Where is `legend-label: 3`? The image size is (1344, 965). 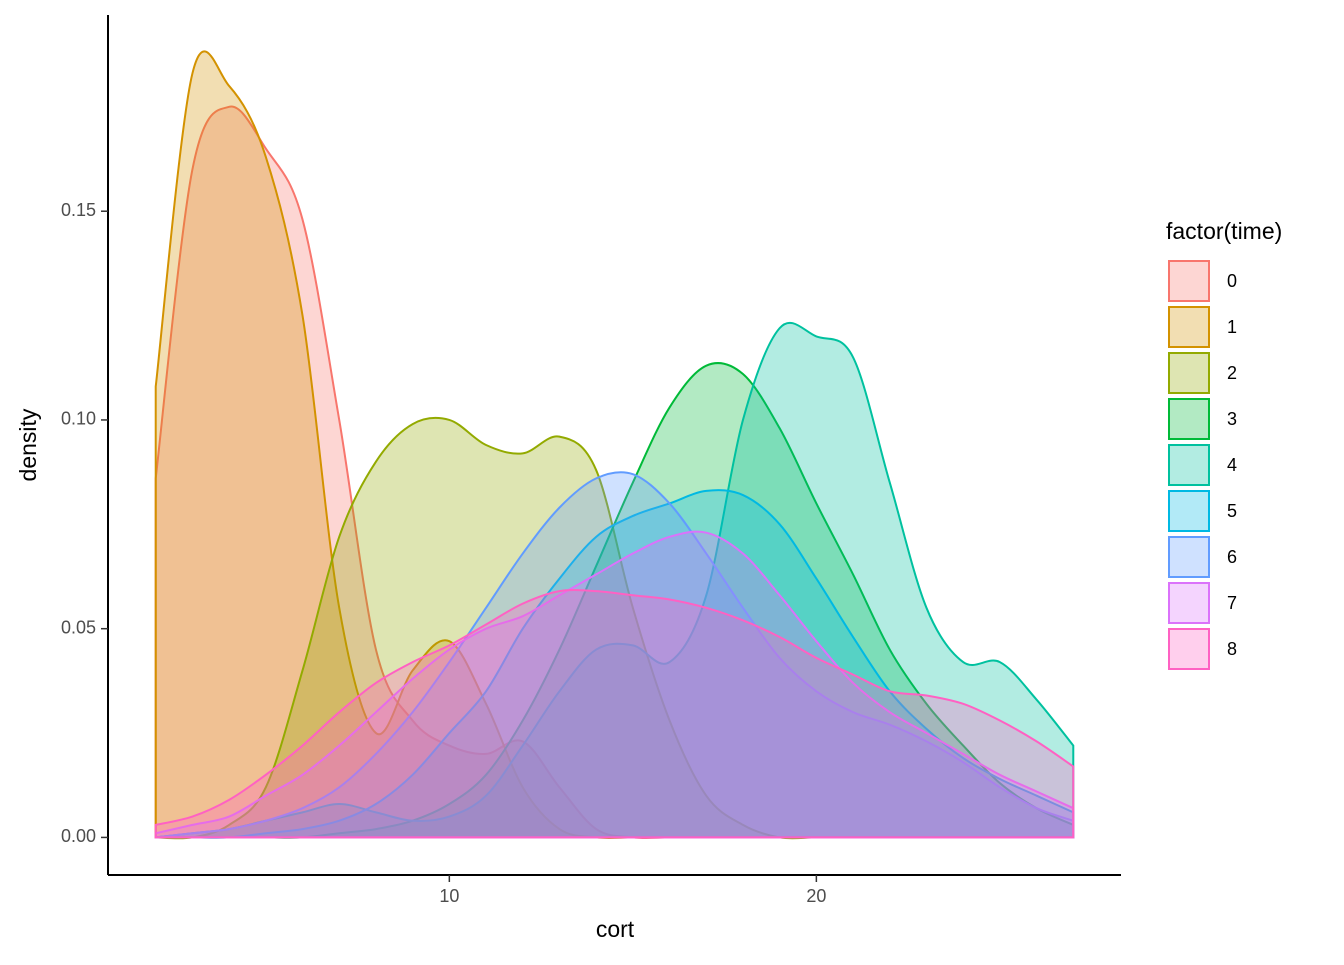
legend-label: 3 is located at coordinates (1232, 419).